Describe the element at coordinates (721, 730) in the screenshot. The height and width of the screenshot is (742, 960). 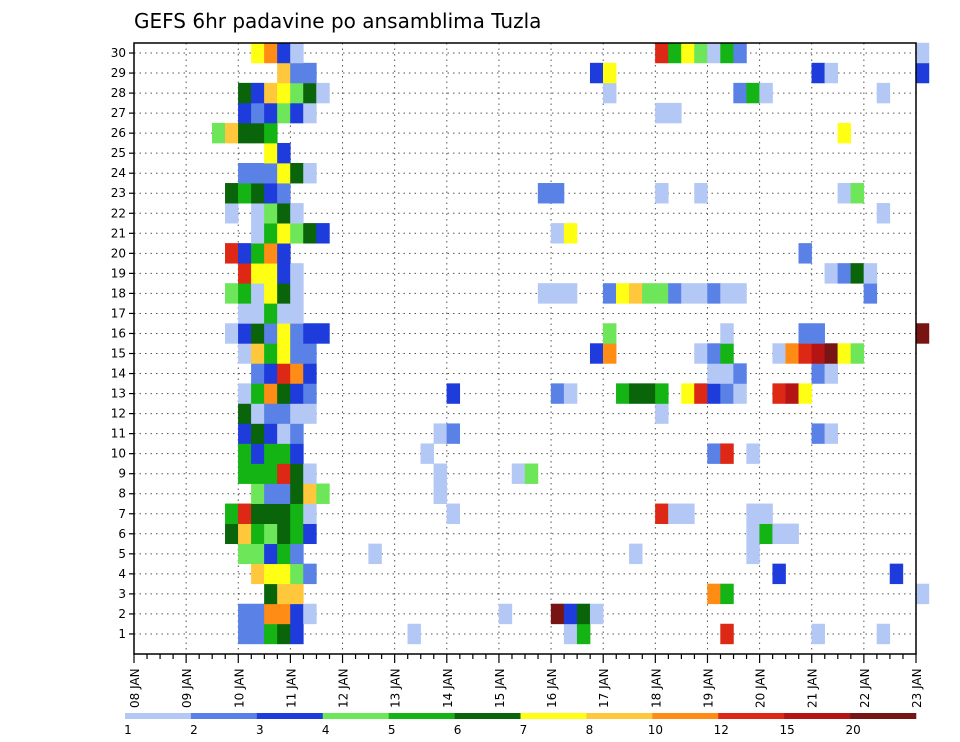
I see `legend-label: 12` at that location.